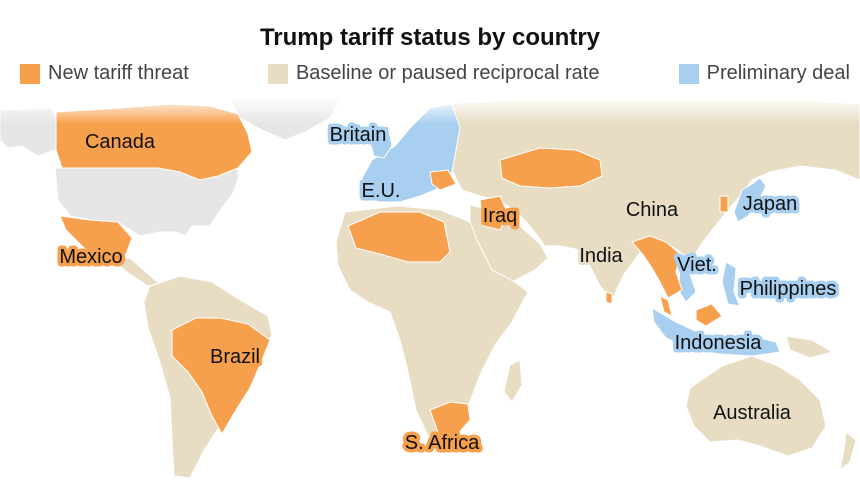 This screenshot has height=484, width=860. I want to click on label-australia: Australia, so click(752, 413).